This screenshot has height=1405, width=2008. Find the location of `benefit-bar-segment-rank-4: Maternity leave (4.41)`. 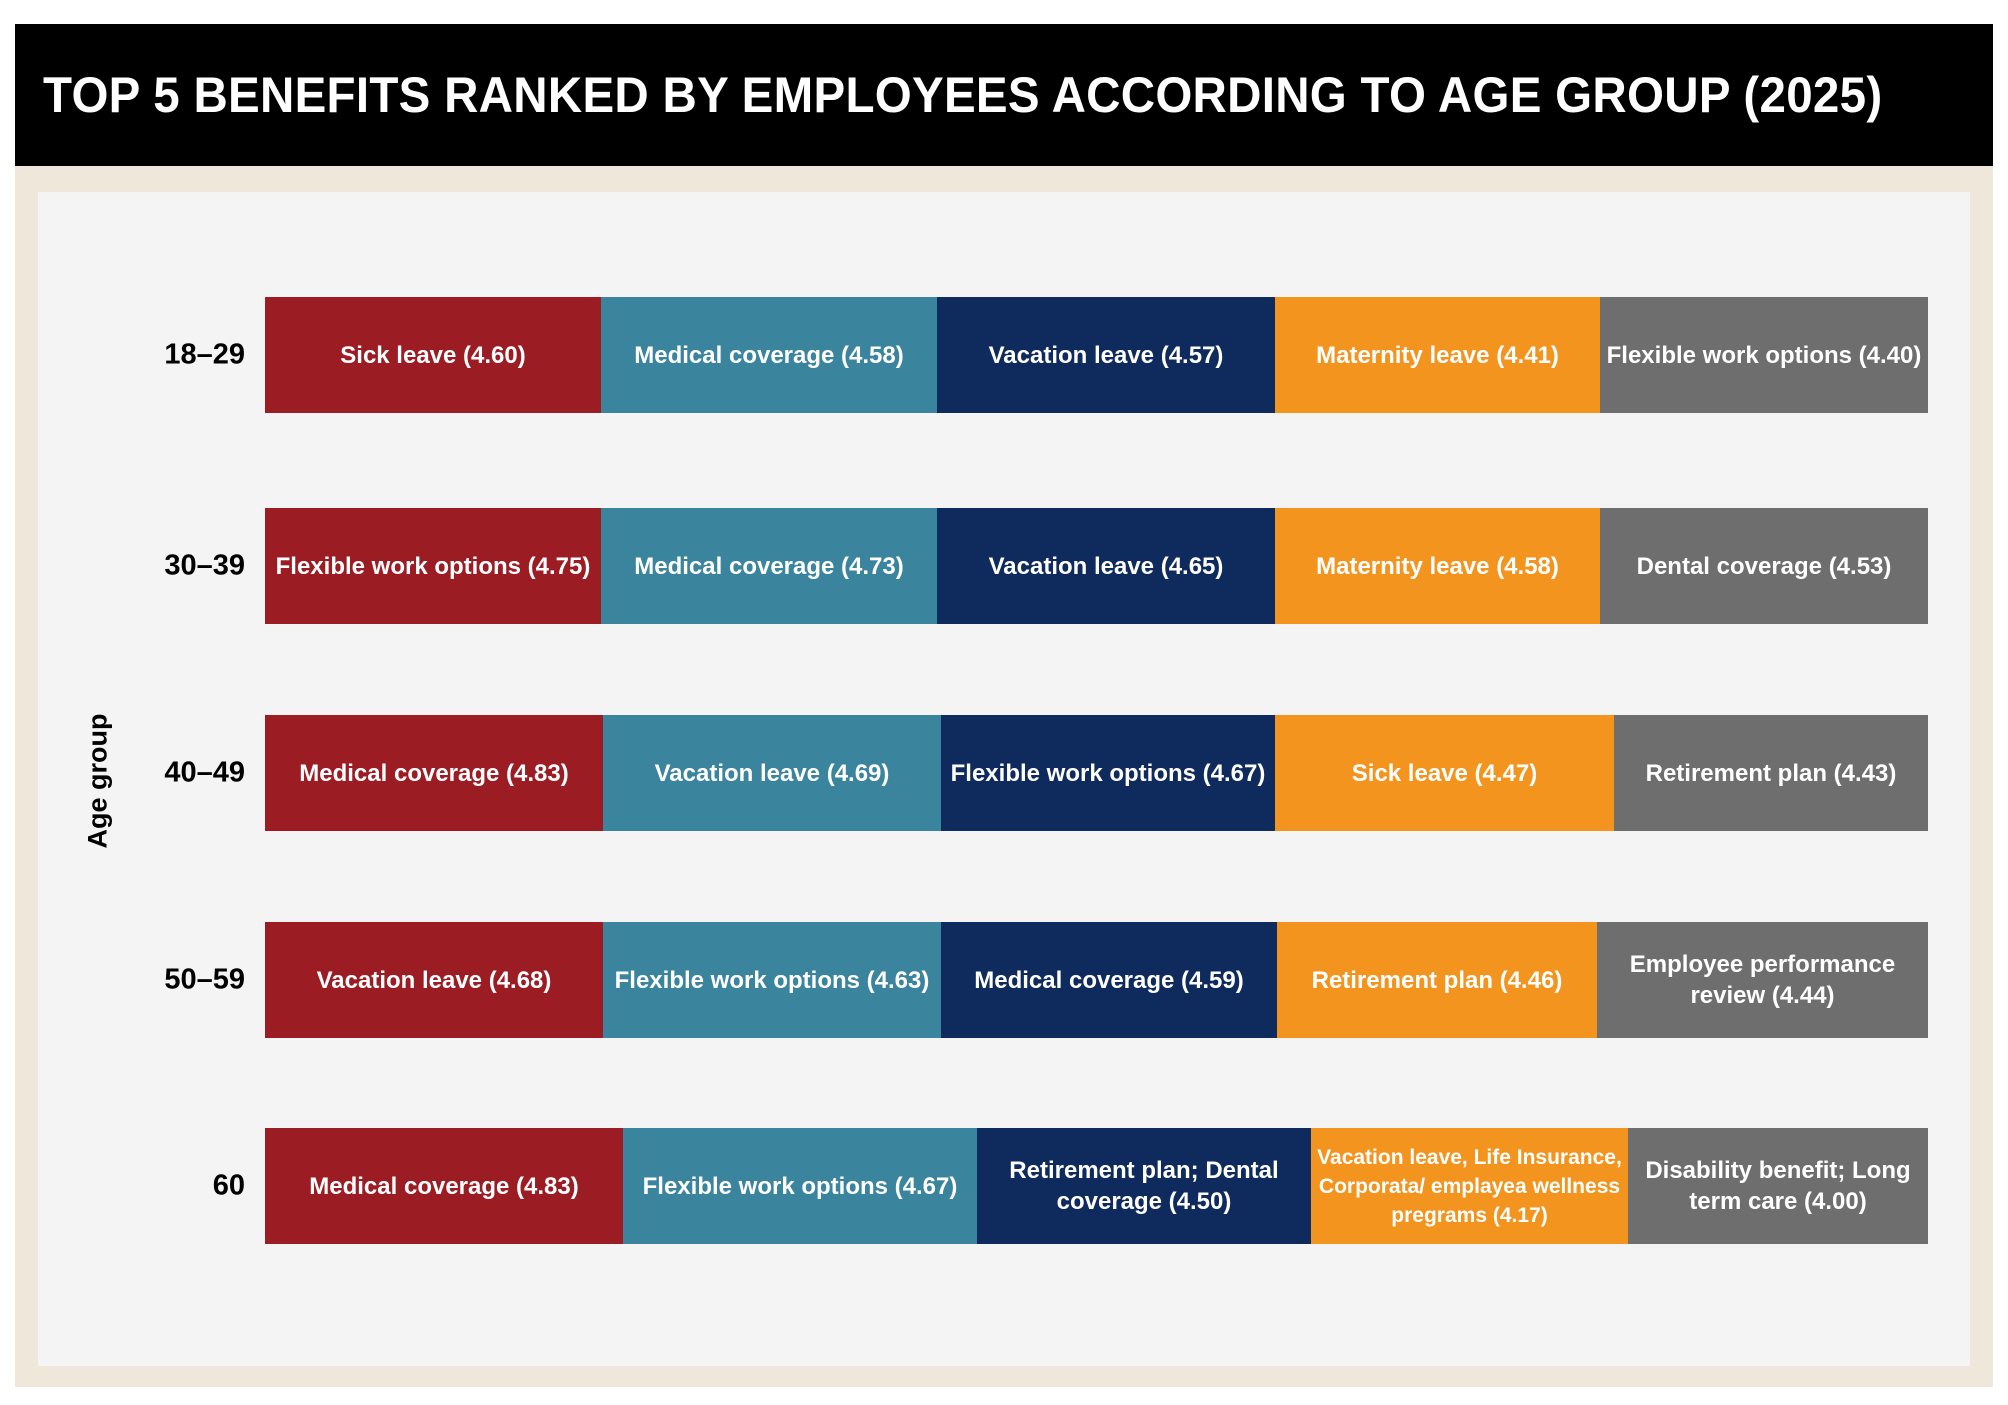

benefit-bar-segment-rank-4: Maternity leave (4.41) is located at coordinates (1437, 355).